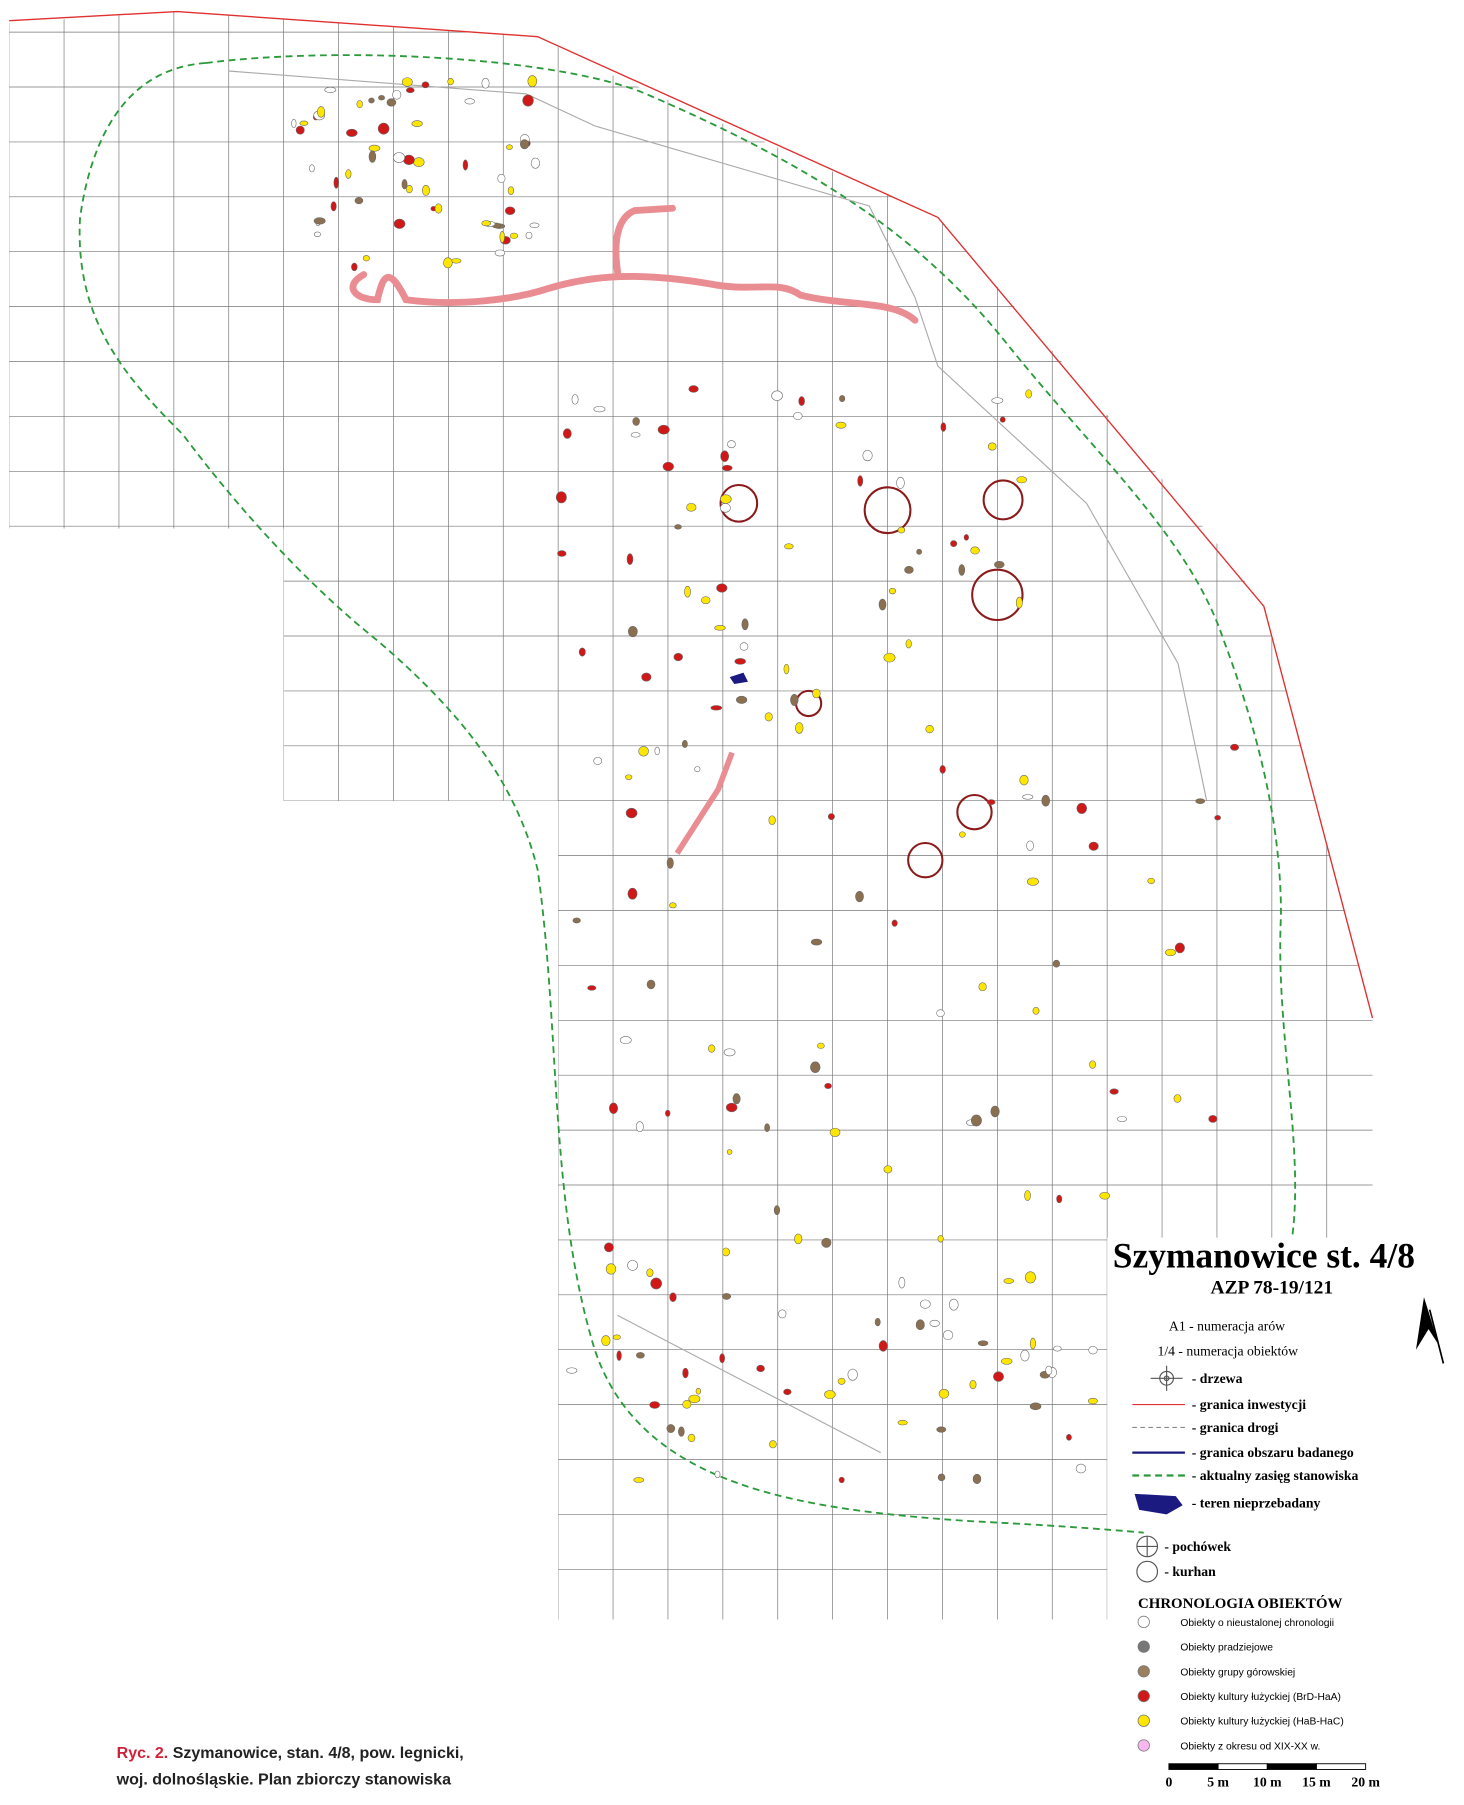 The height and width of the screenshot is (1805, 1464). I want to click on legend-label: - granica obszaru badanego, so click(1273, 1452).